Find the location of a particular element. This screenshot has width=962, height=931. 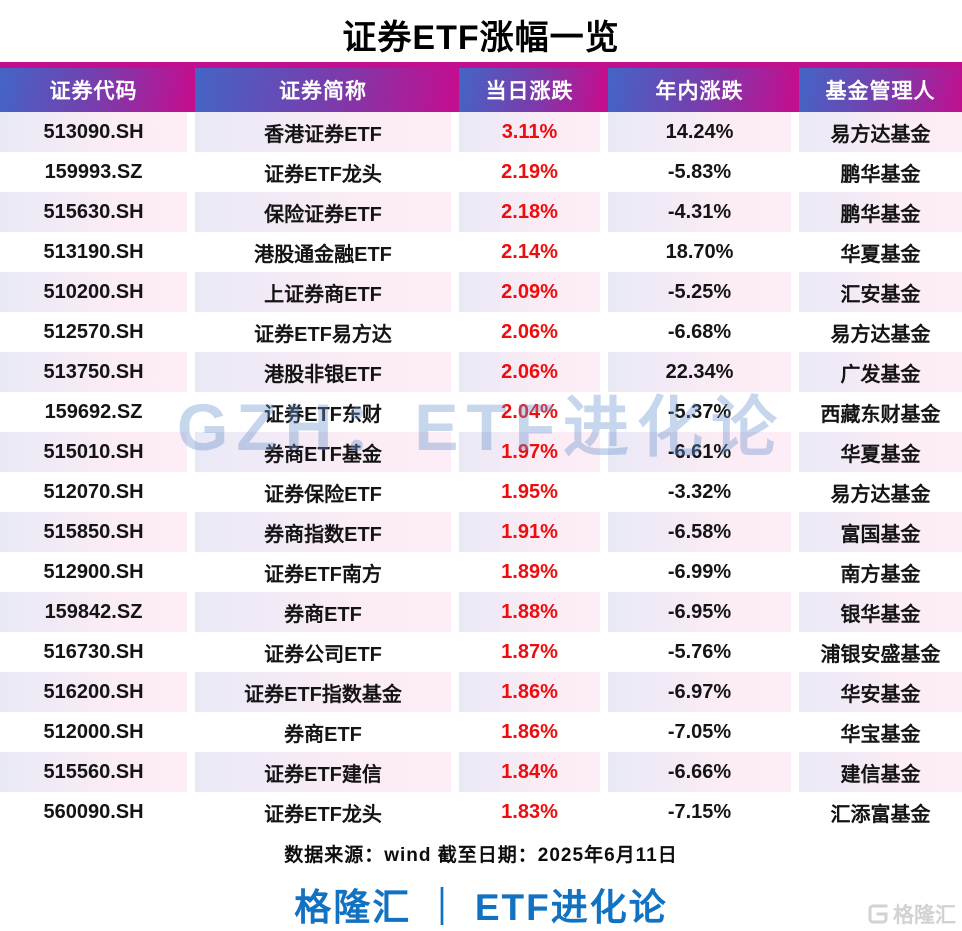

table-row: 159842.SZ 券商ETF 1.88% -6.95% 银华基金 is located at coordinates (481, 612).